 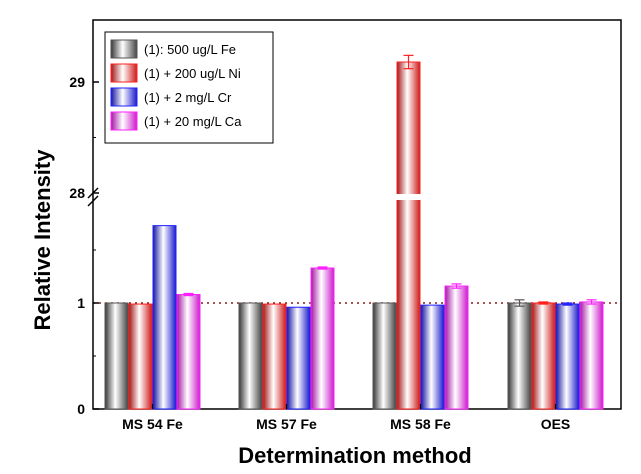 What do you see at coordinates (42, 240) in the screenshot?
I see `y-axis-title: Relative Intensity` at bounding box center [42, 240].